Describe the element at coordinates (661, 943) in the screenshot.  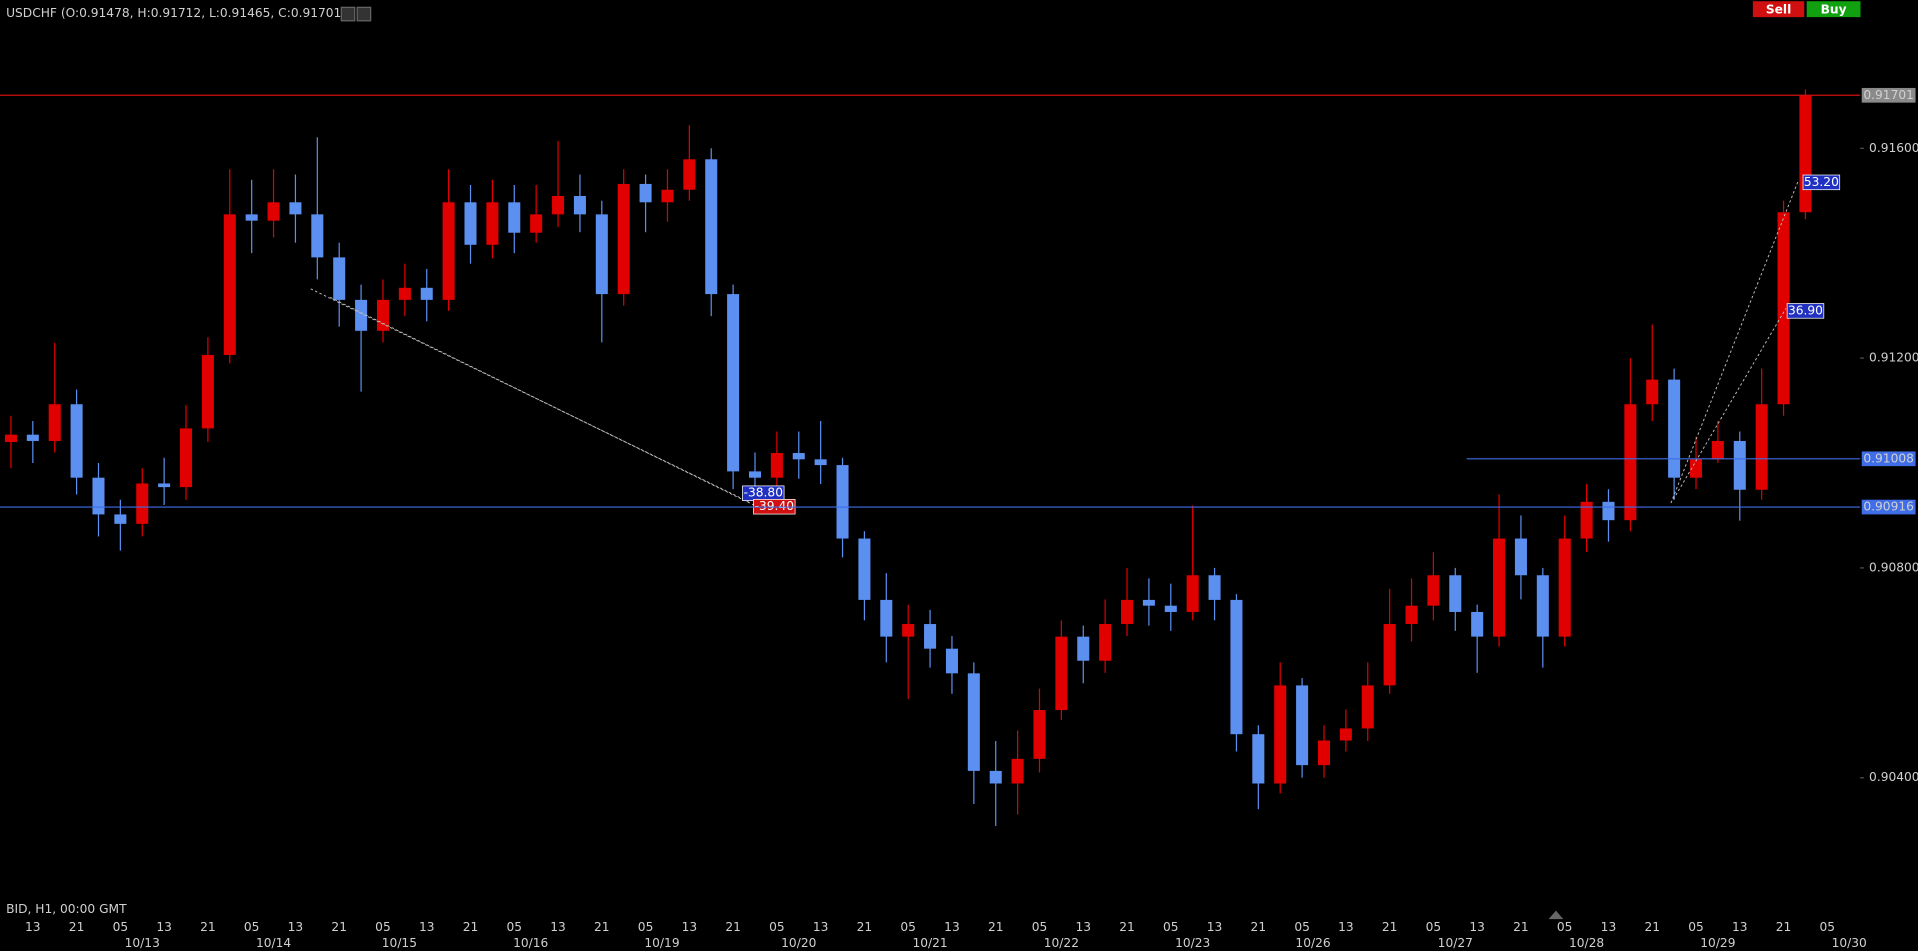
I see `date-label: 10/19` at that location.